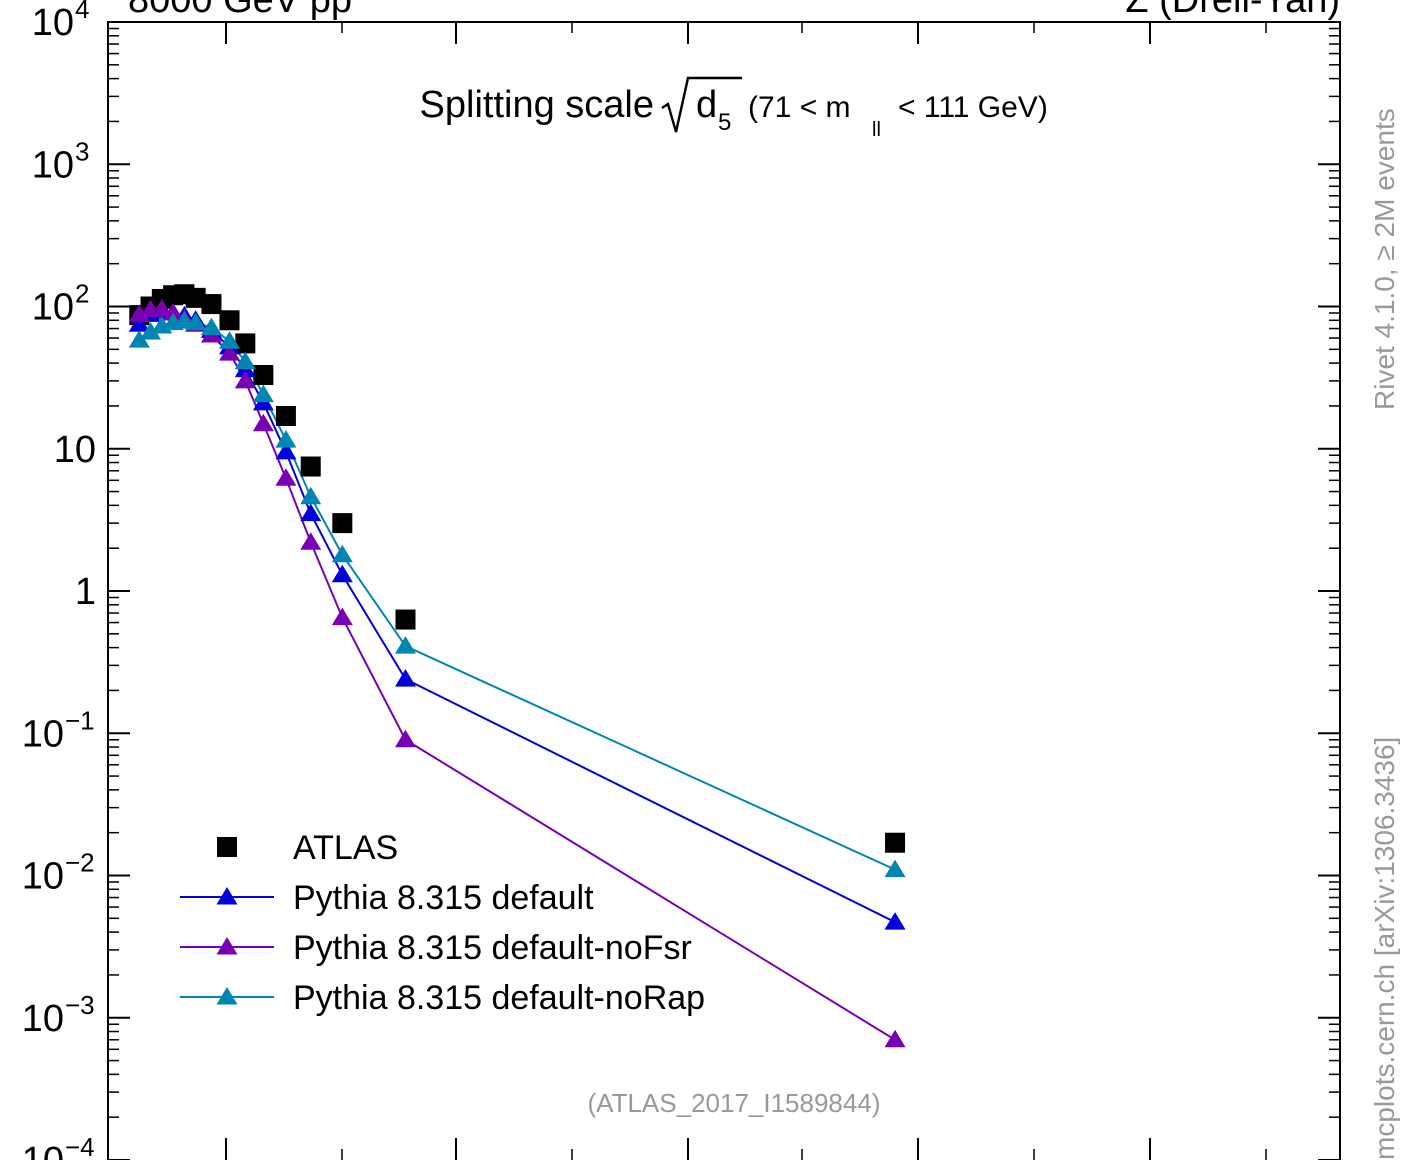 The image size is (1406, 1160). I want to click on legend-label-atlas: ATLAS, so click(345, 848).